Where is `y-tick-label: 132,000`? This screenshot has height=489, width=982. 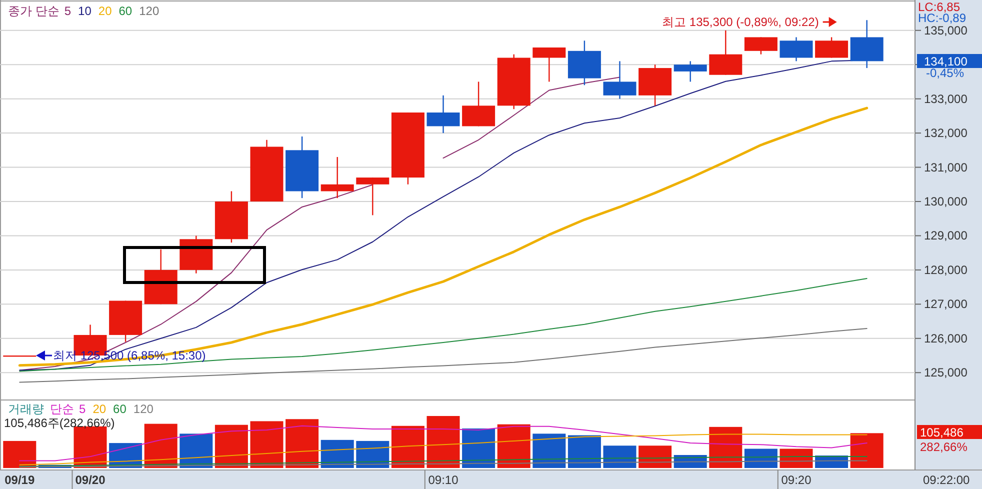 y-tick-label: 132,000 is located at coordinates (946, 133).